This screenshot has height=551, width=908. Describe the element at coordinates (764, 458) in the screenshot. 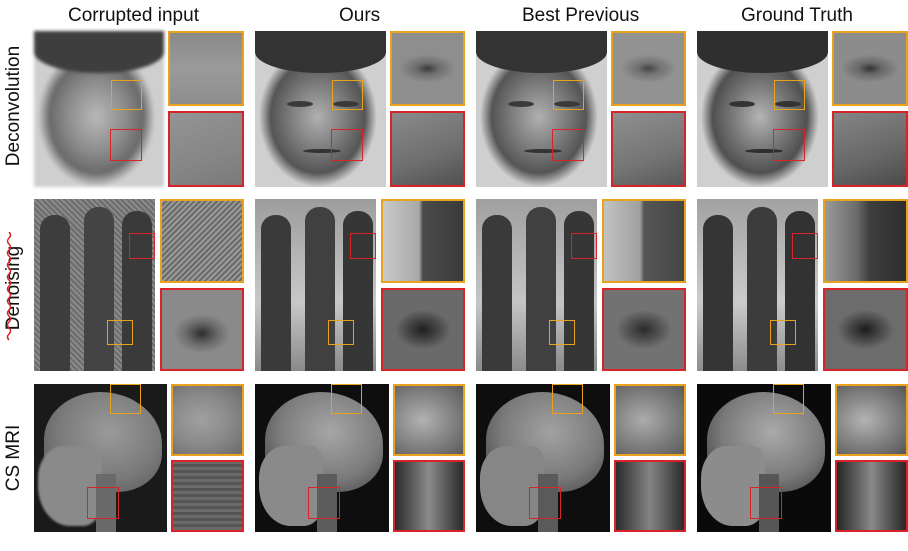

I see `cs-mri-ground-truth-image` at that location.